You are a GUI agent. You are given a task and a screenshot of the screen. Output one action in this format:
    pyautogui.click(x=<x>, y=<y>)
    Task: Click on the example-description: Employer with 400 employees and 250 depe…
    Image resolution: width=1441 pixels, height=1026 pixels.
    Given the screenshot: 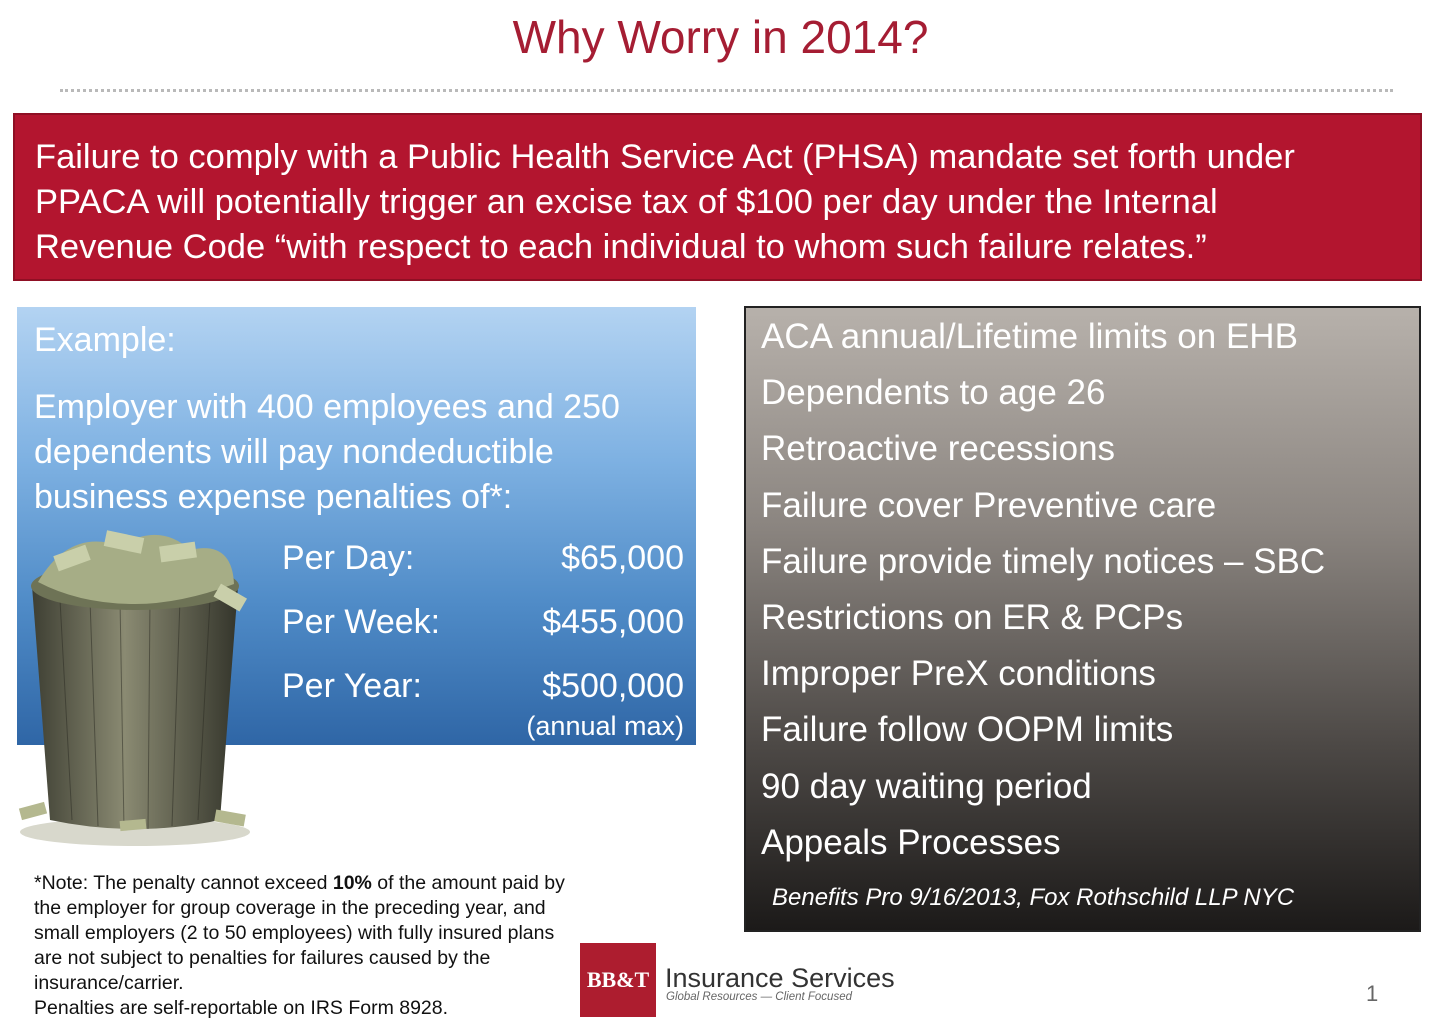 What is the action you would take?
    pyautogui.click(x=364, y=452)
    